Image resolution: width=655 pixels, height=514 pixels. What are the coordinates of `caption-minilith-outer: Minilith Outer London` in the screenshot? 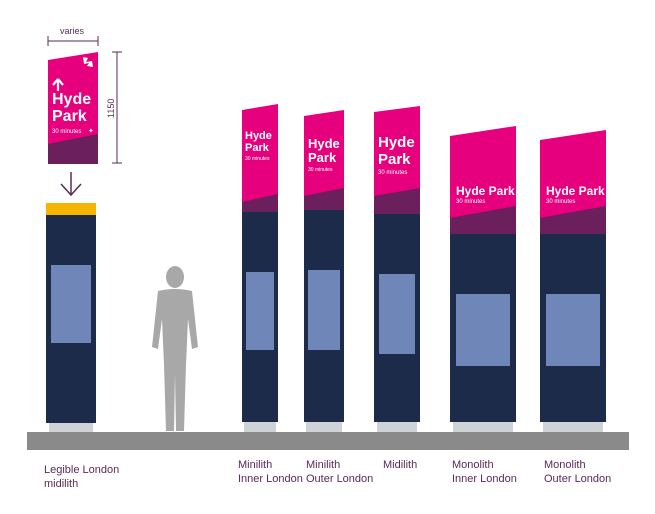 It's located at (339, 472).